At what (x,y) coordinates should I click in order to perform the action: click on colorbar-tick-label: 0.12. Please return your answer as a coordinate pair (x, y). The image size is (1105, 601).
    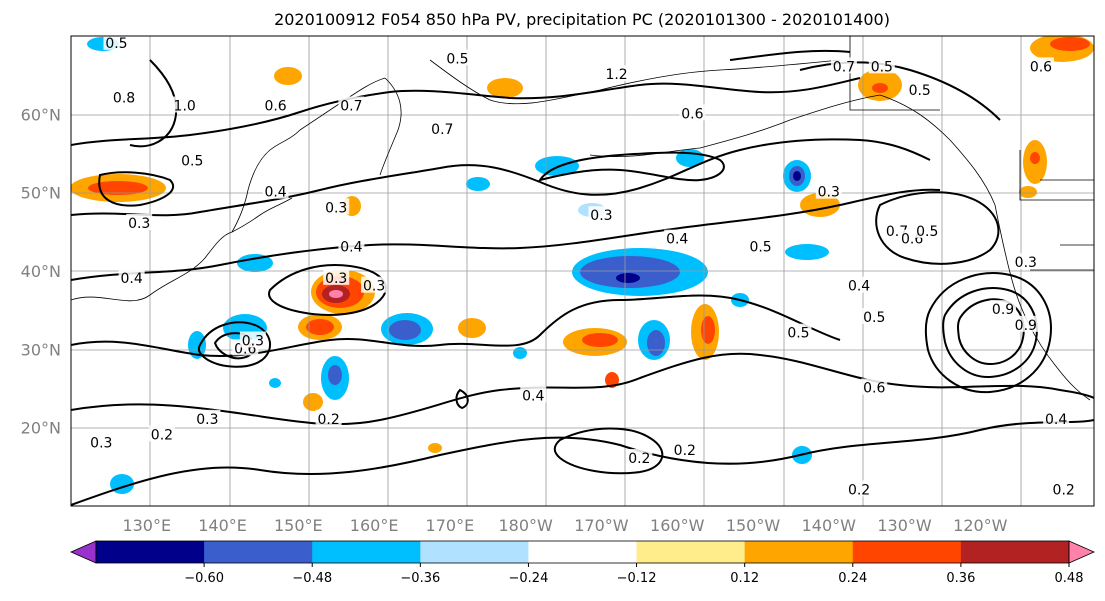
    Looking at the image, I should click on (744, 578).